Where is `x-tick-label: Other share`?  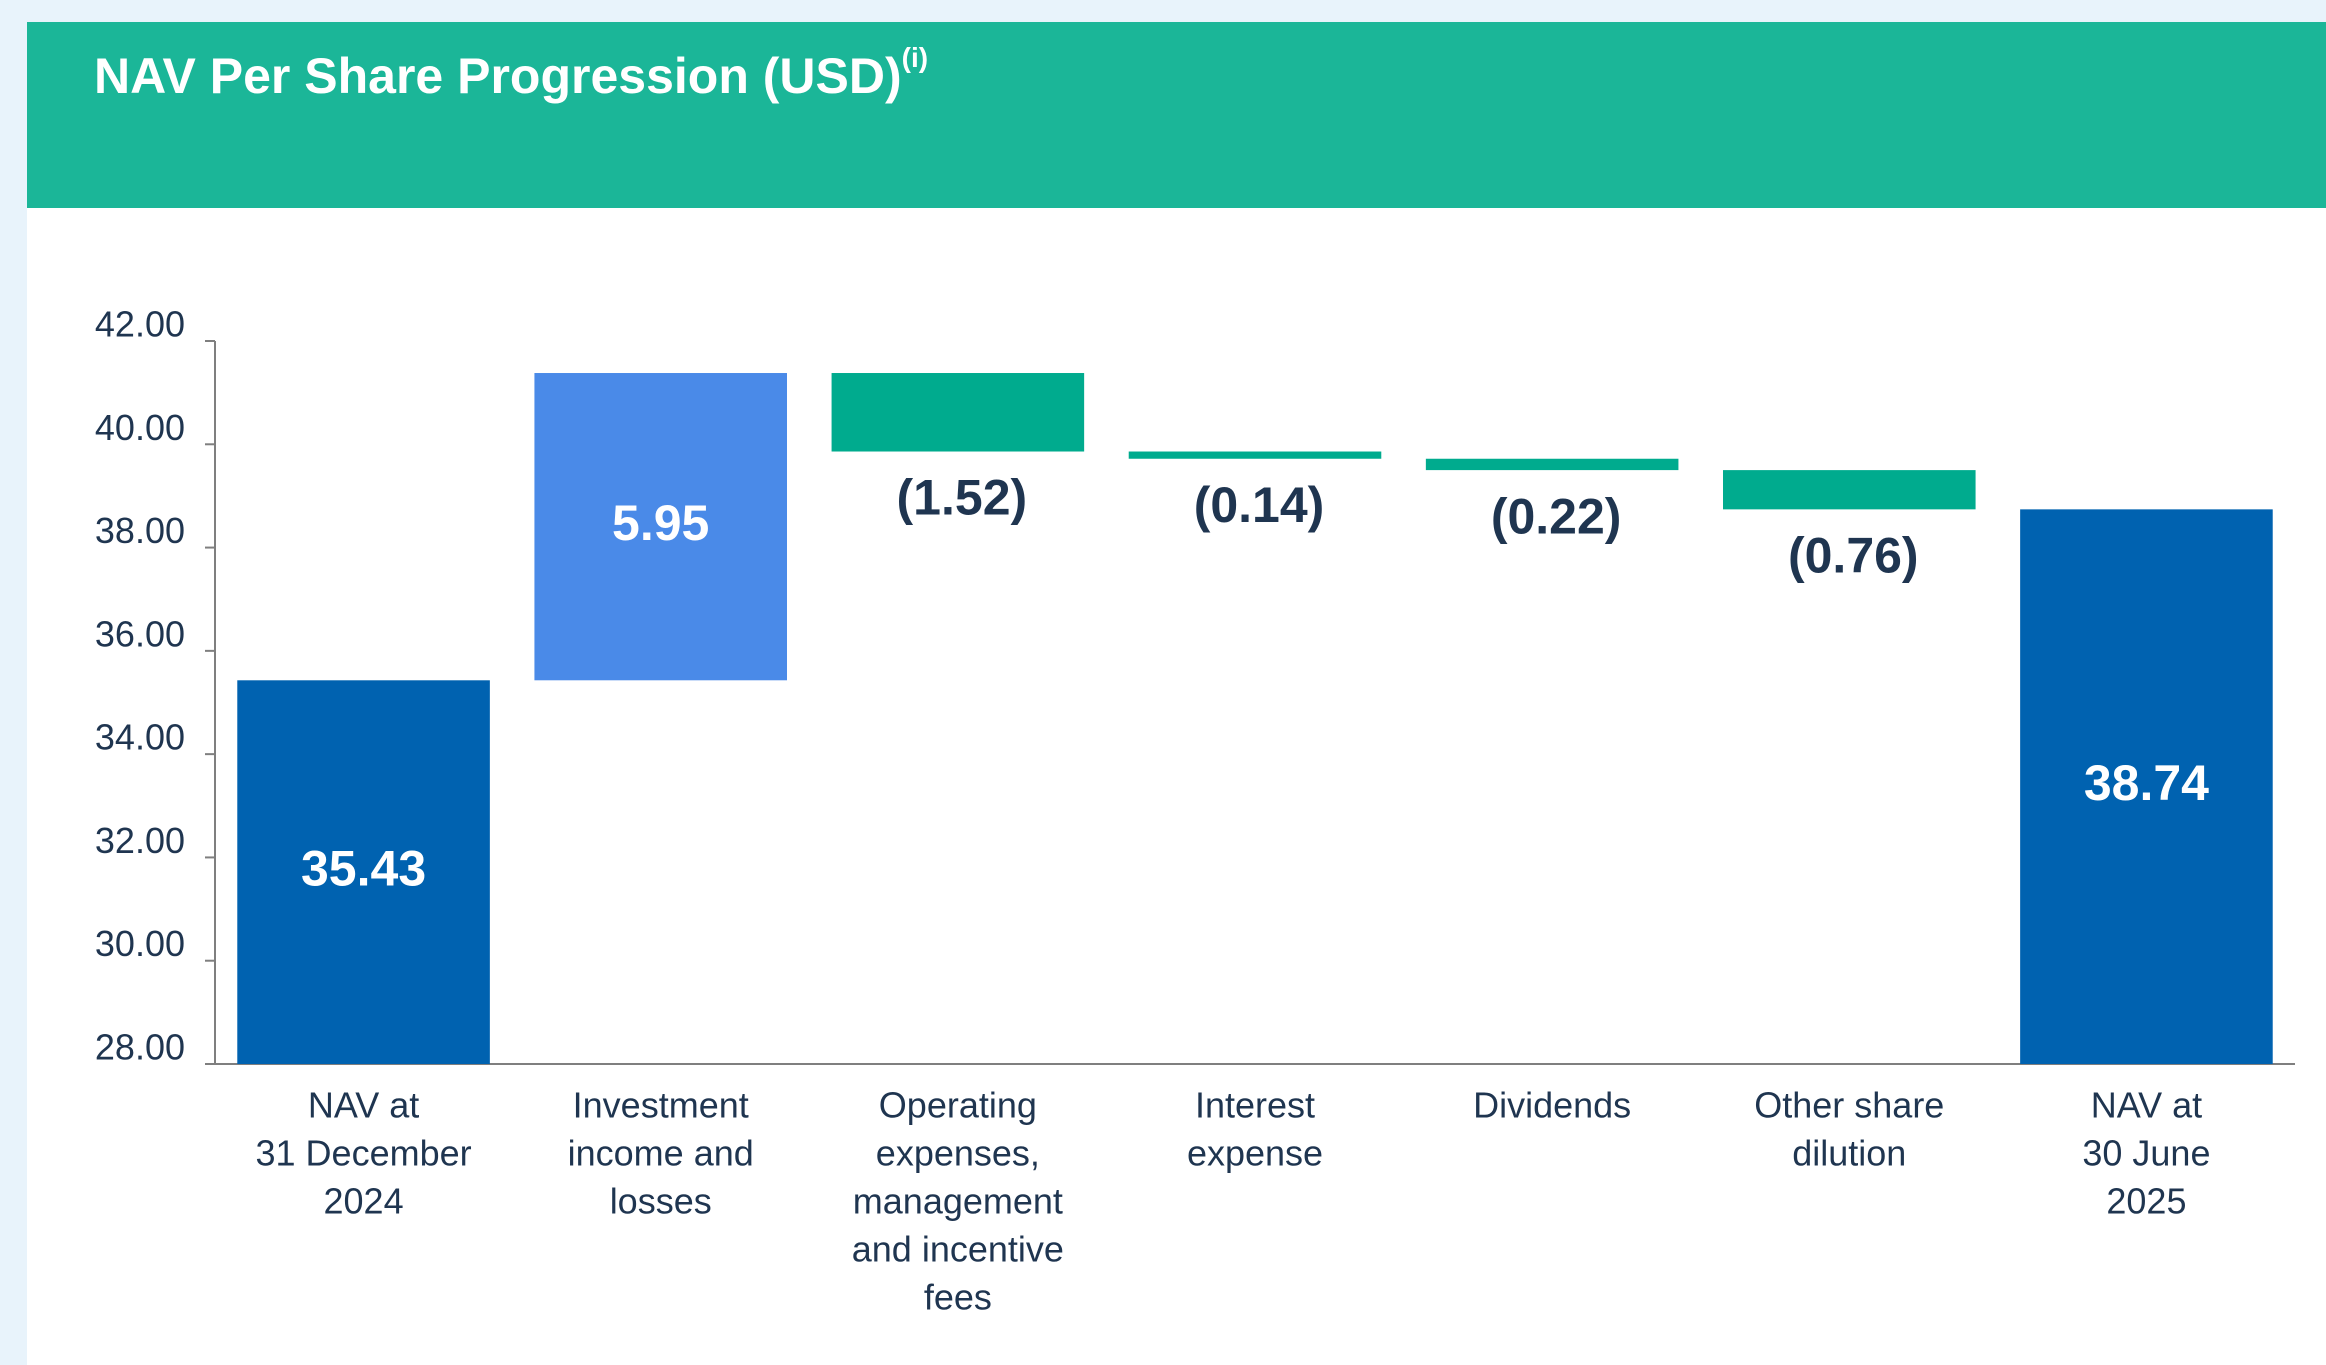
x-tick-label: Other share is located at coordinates (1849, 1105).